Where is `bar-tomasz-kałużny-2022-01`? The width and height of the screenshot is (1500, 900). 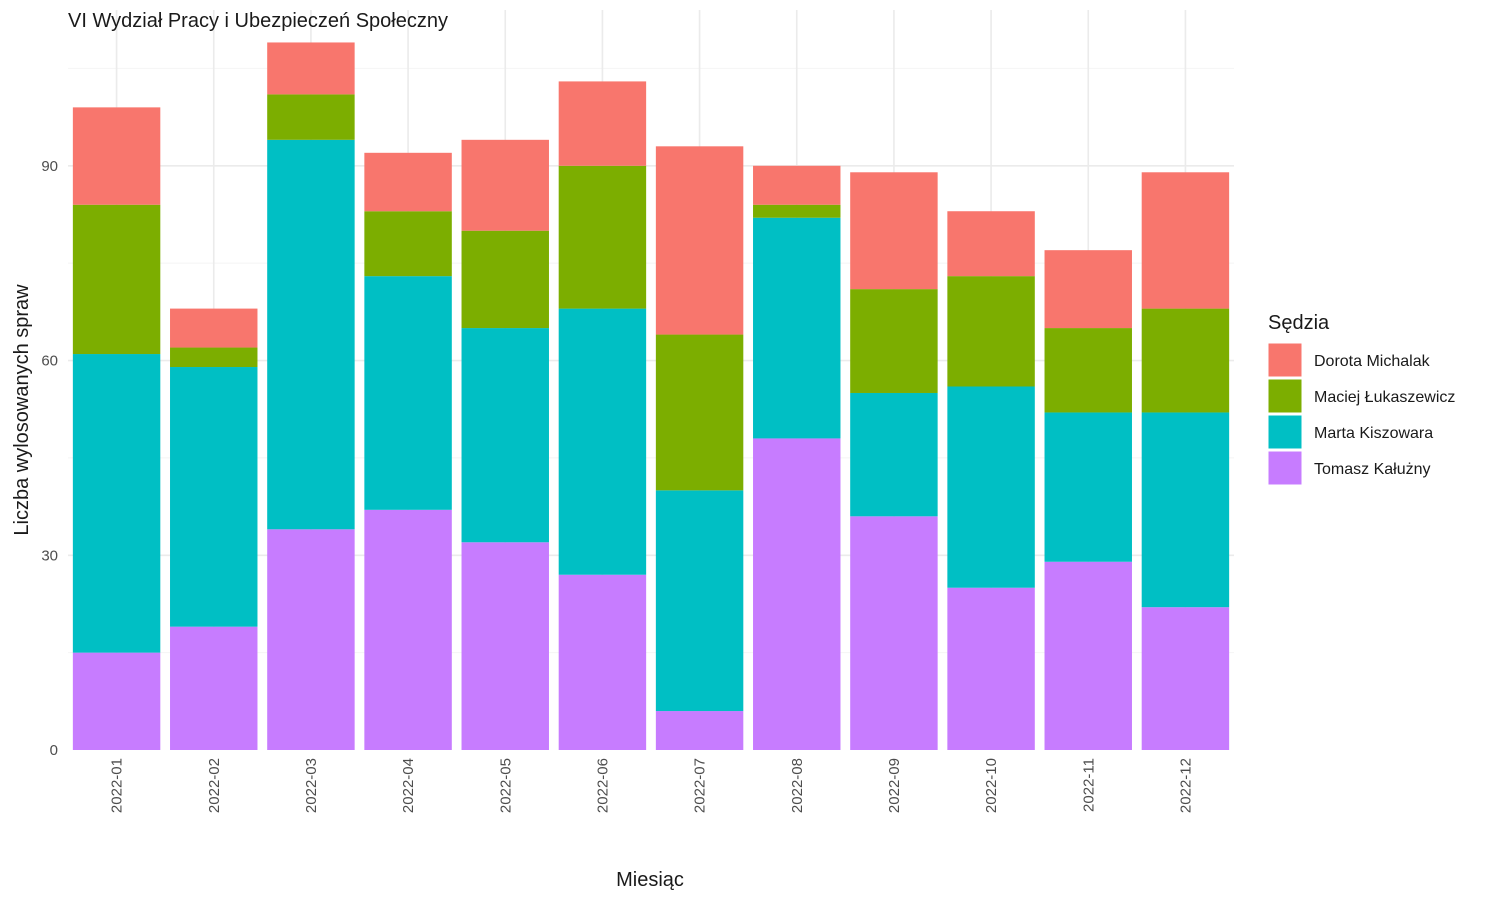
bar-tomasz-kałużny-2022-01 is located at coordinates (116, 701).